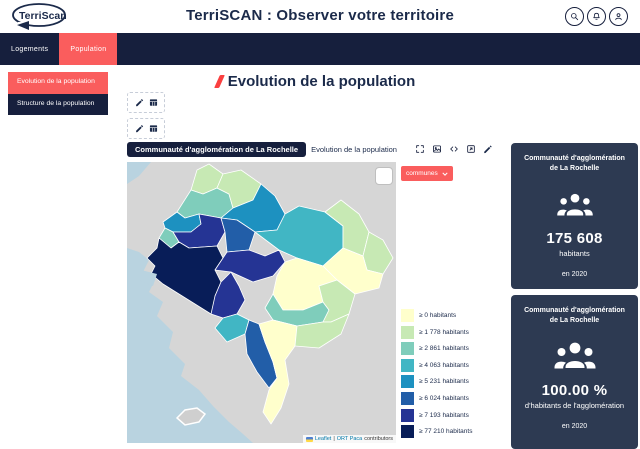 The height and width of the screenshot is (449, 640). I want to click on legend-item: ≥ 6 024 habitants, so click(436, 398).